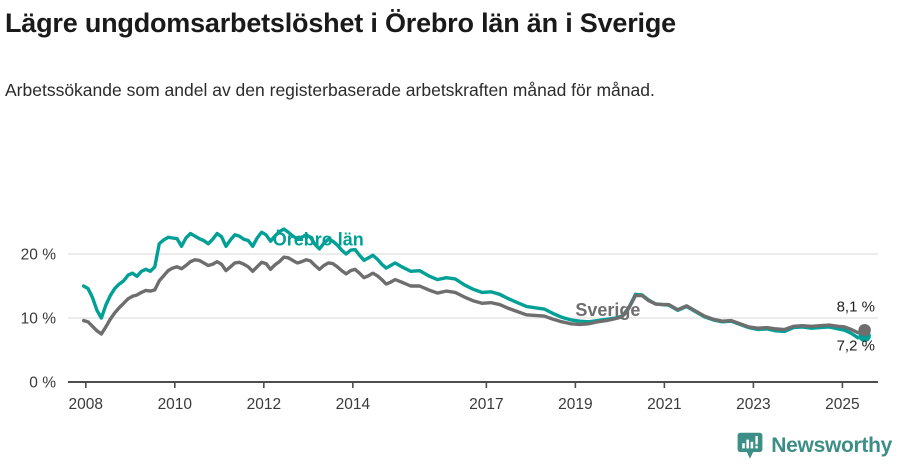  I want to click on x-axis-tick-label: 2021, so click(664, 404).